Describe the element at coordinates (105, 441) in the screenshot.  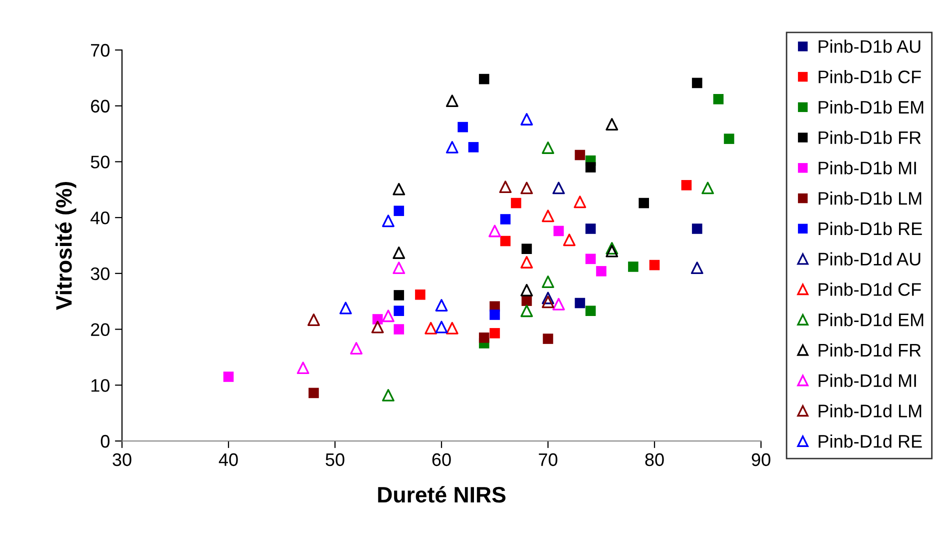
I see `y-tick-label: 0` at that location.